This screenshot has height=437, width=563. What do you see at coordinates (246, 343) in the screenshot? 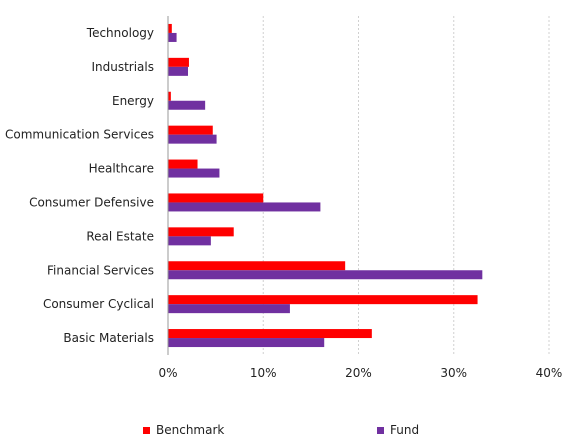
I see `bar-fund-basic-materials` at bounding box center [246, 343].